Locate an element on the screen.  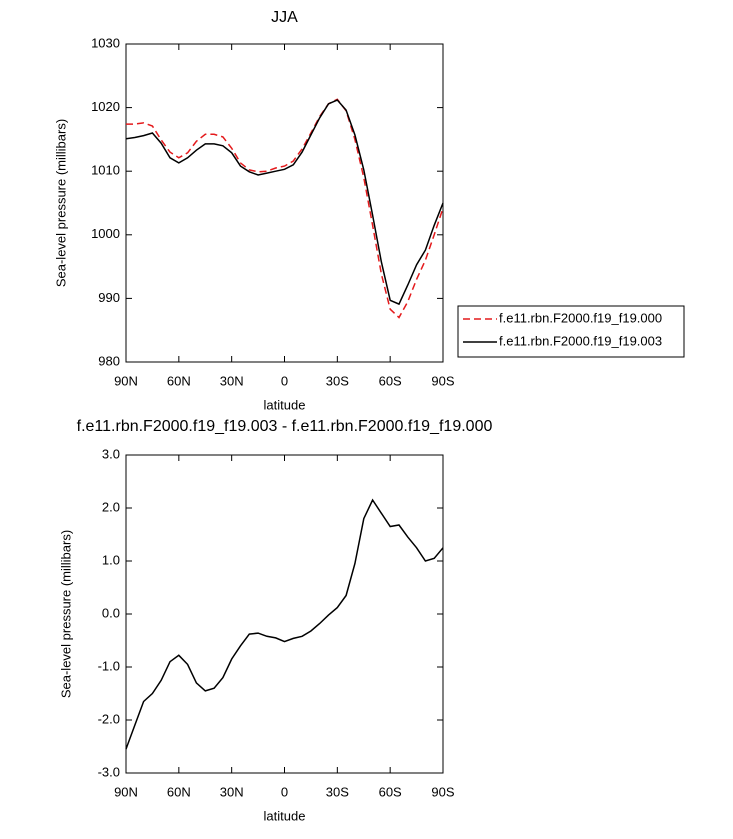
y-tick-label: 1.0 is located at coordinates (111, 559).